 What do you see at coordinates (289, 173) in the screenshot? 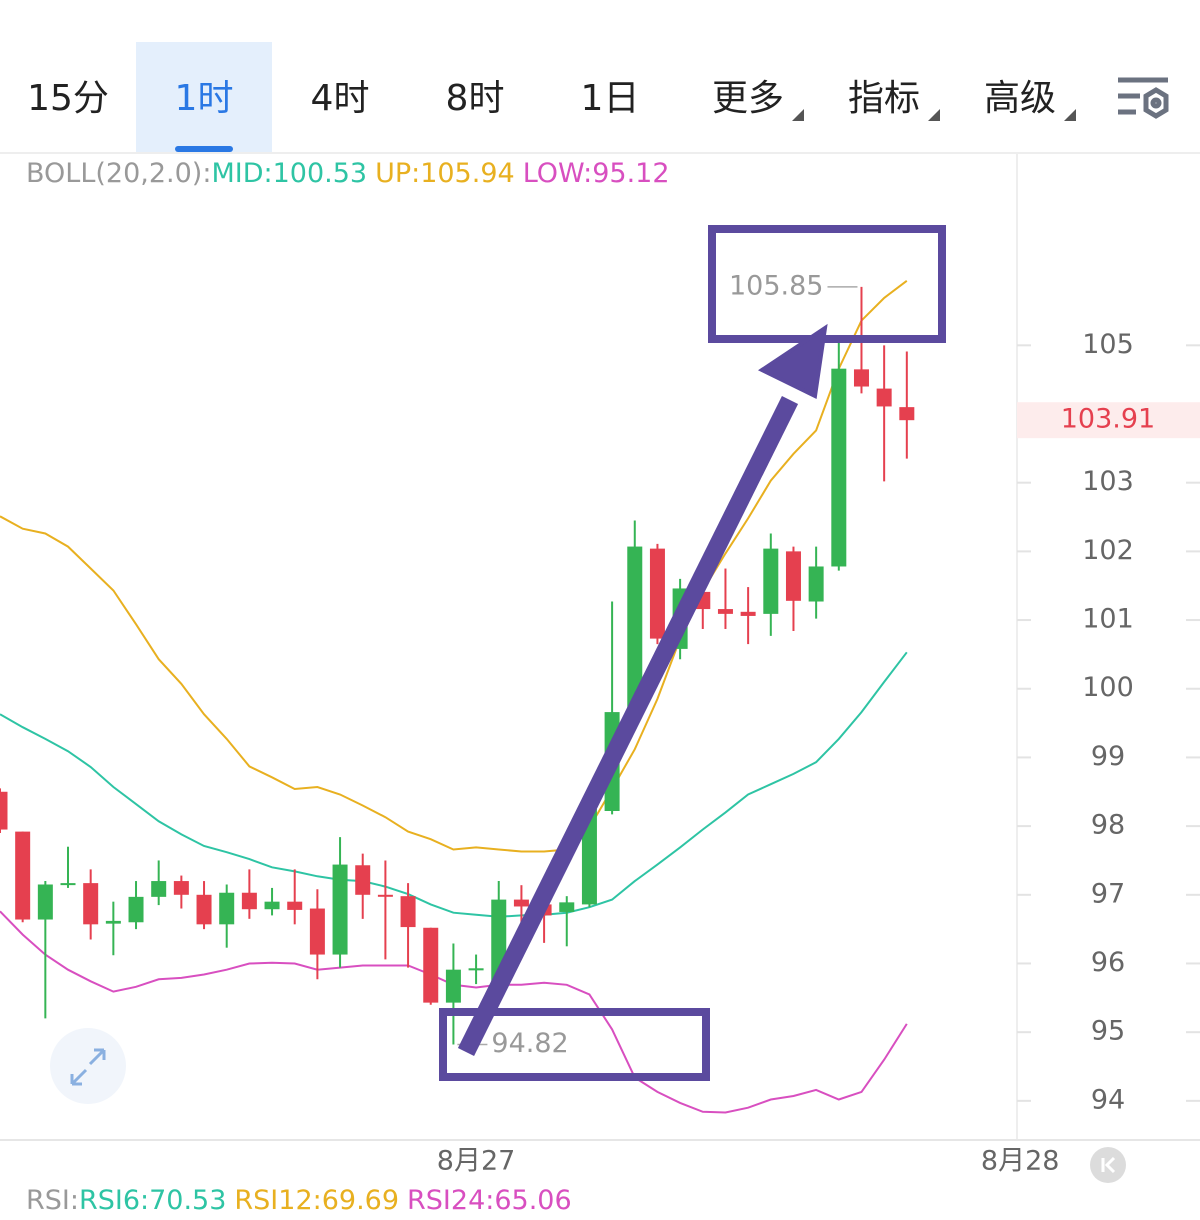
I see `legend-entry: MID:100.53` at bounding box center [289, 173].